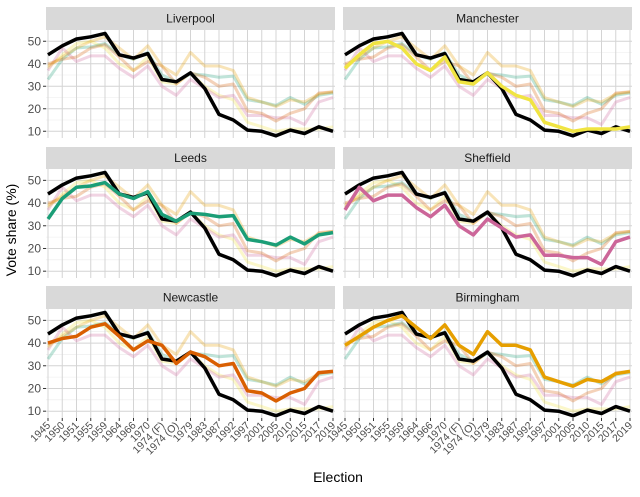 The image size is (640, 497). I want to click on panel-sheffield: Sheffield, so click(487, 212).